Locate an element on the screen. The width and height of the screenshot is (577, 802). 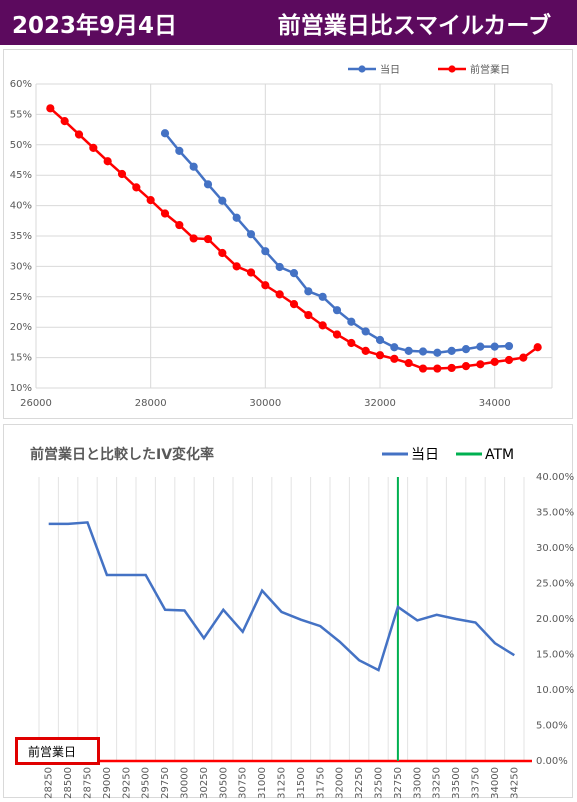
y-tick-label: 10.00% is located at coordinates (555, 690).